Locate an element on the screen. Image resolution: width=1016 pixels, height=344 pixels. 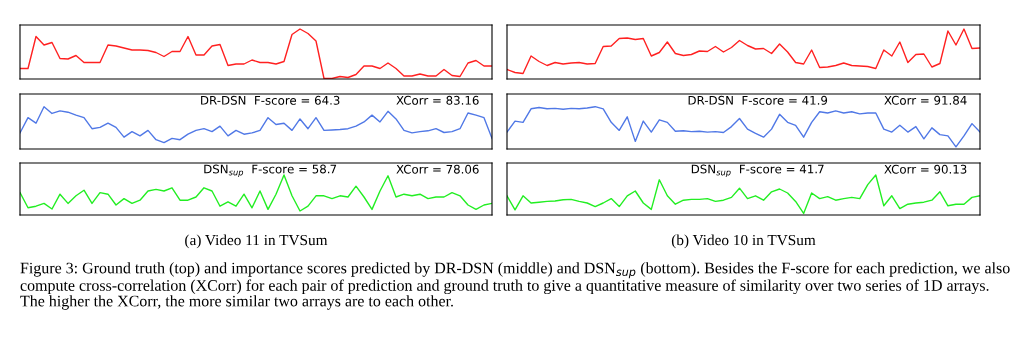
annotation: DSN$_{sup}$ F-score = 58.7 is located at coordinates (270, 170).